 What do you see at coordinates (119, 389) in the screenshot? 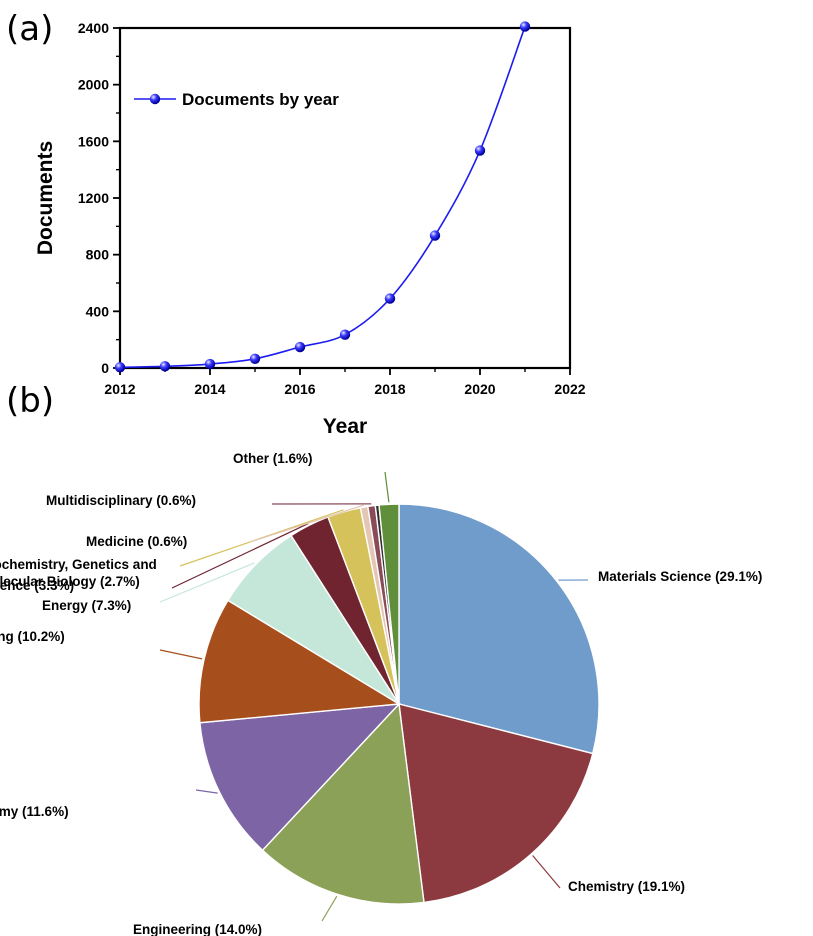
I see `x-tick-label: 2012` at bounding box center [119, 389].